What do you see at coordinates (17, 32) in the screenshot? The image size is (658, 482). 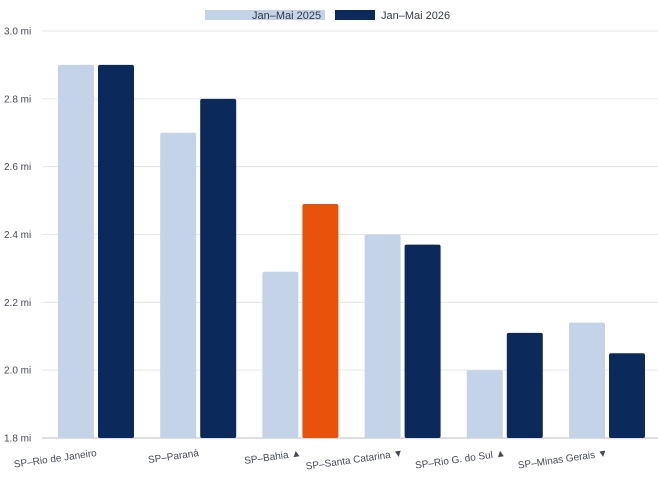 I see `y-tick-label: 3.0 mi` at bounding box center [17, 32].